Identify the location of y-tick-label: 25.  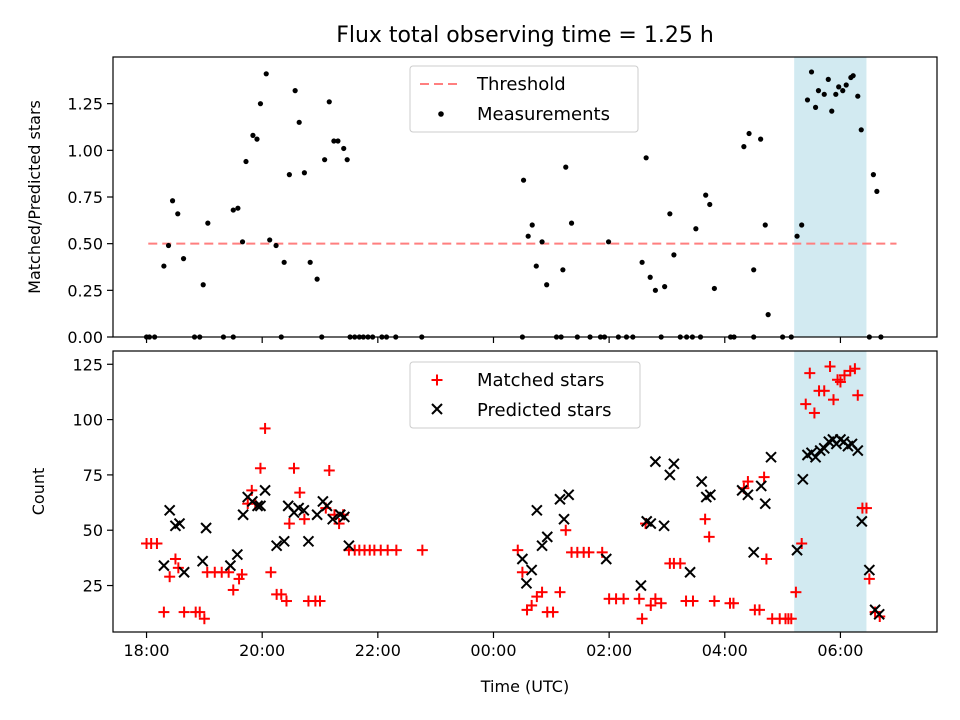
(93, 586).